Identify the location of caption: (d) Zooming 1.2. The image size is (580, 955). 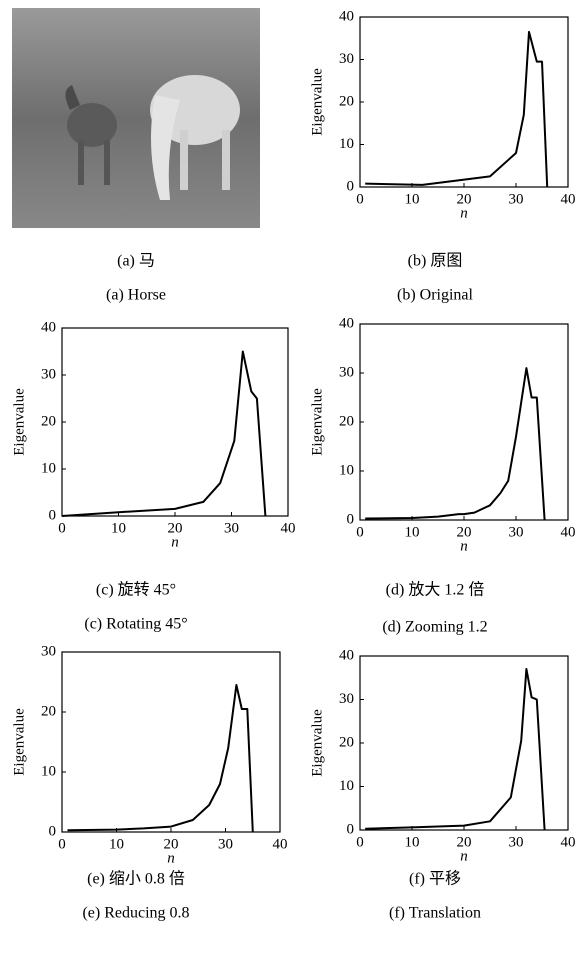
(434, 627).